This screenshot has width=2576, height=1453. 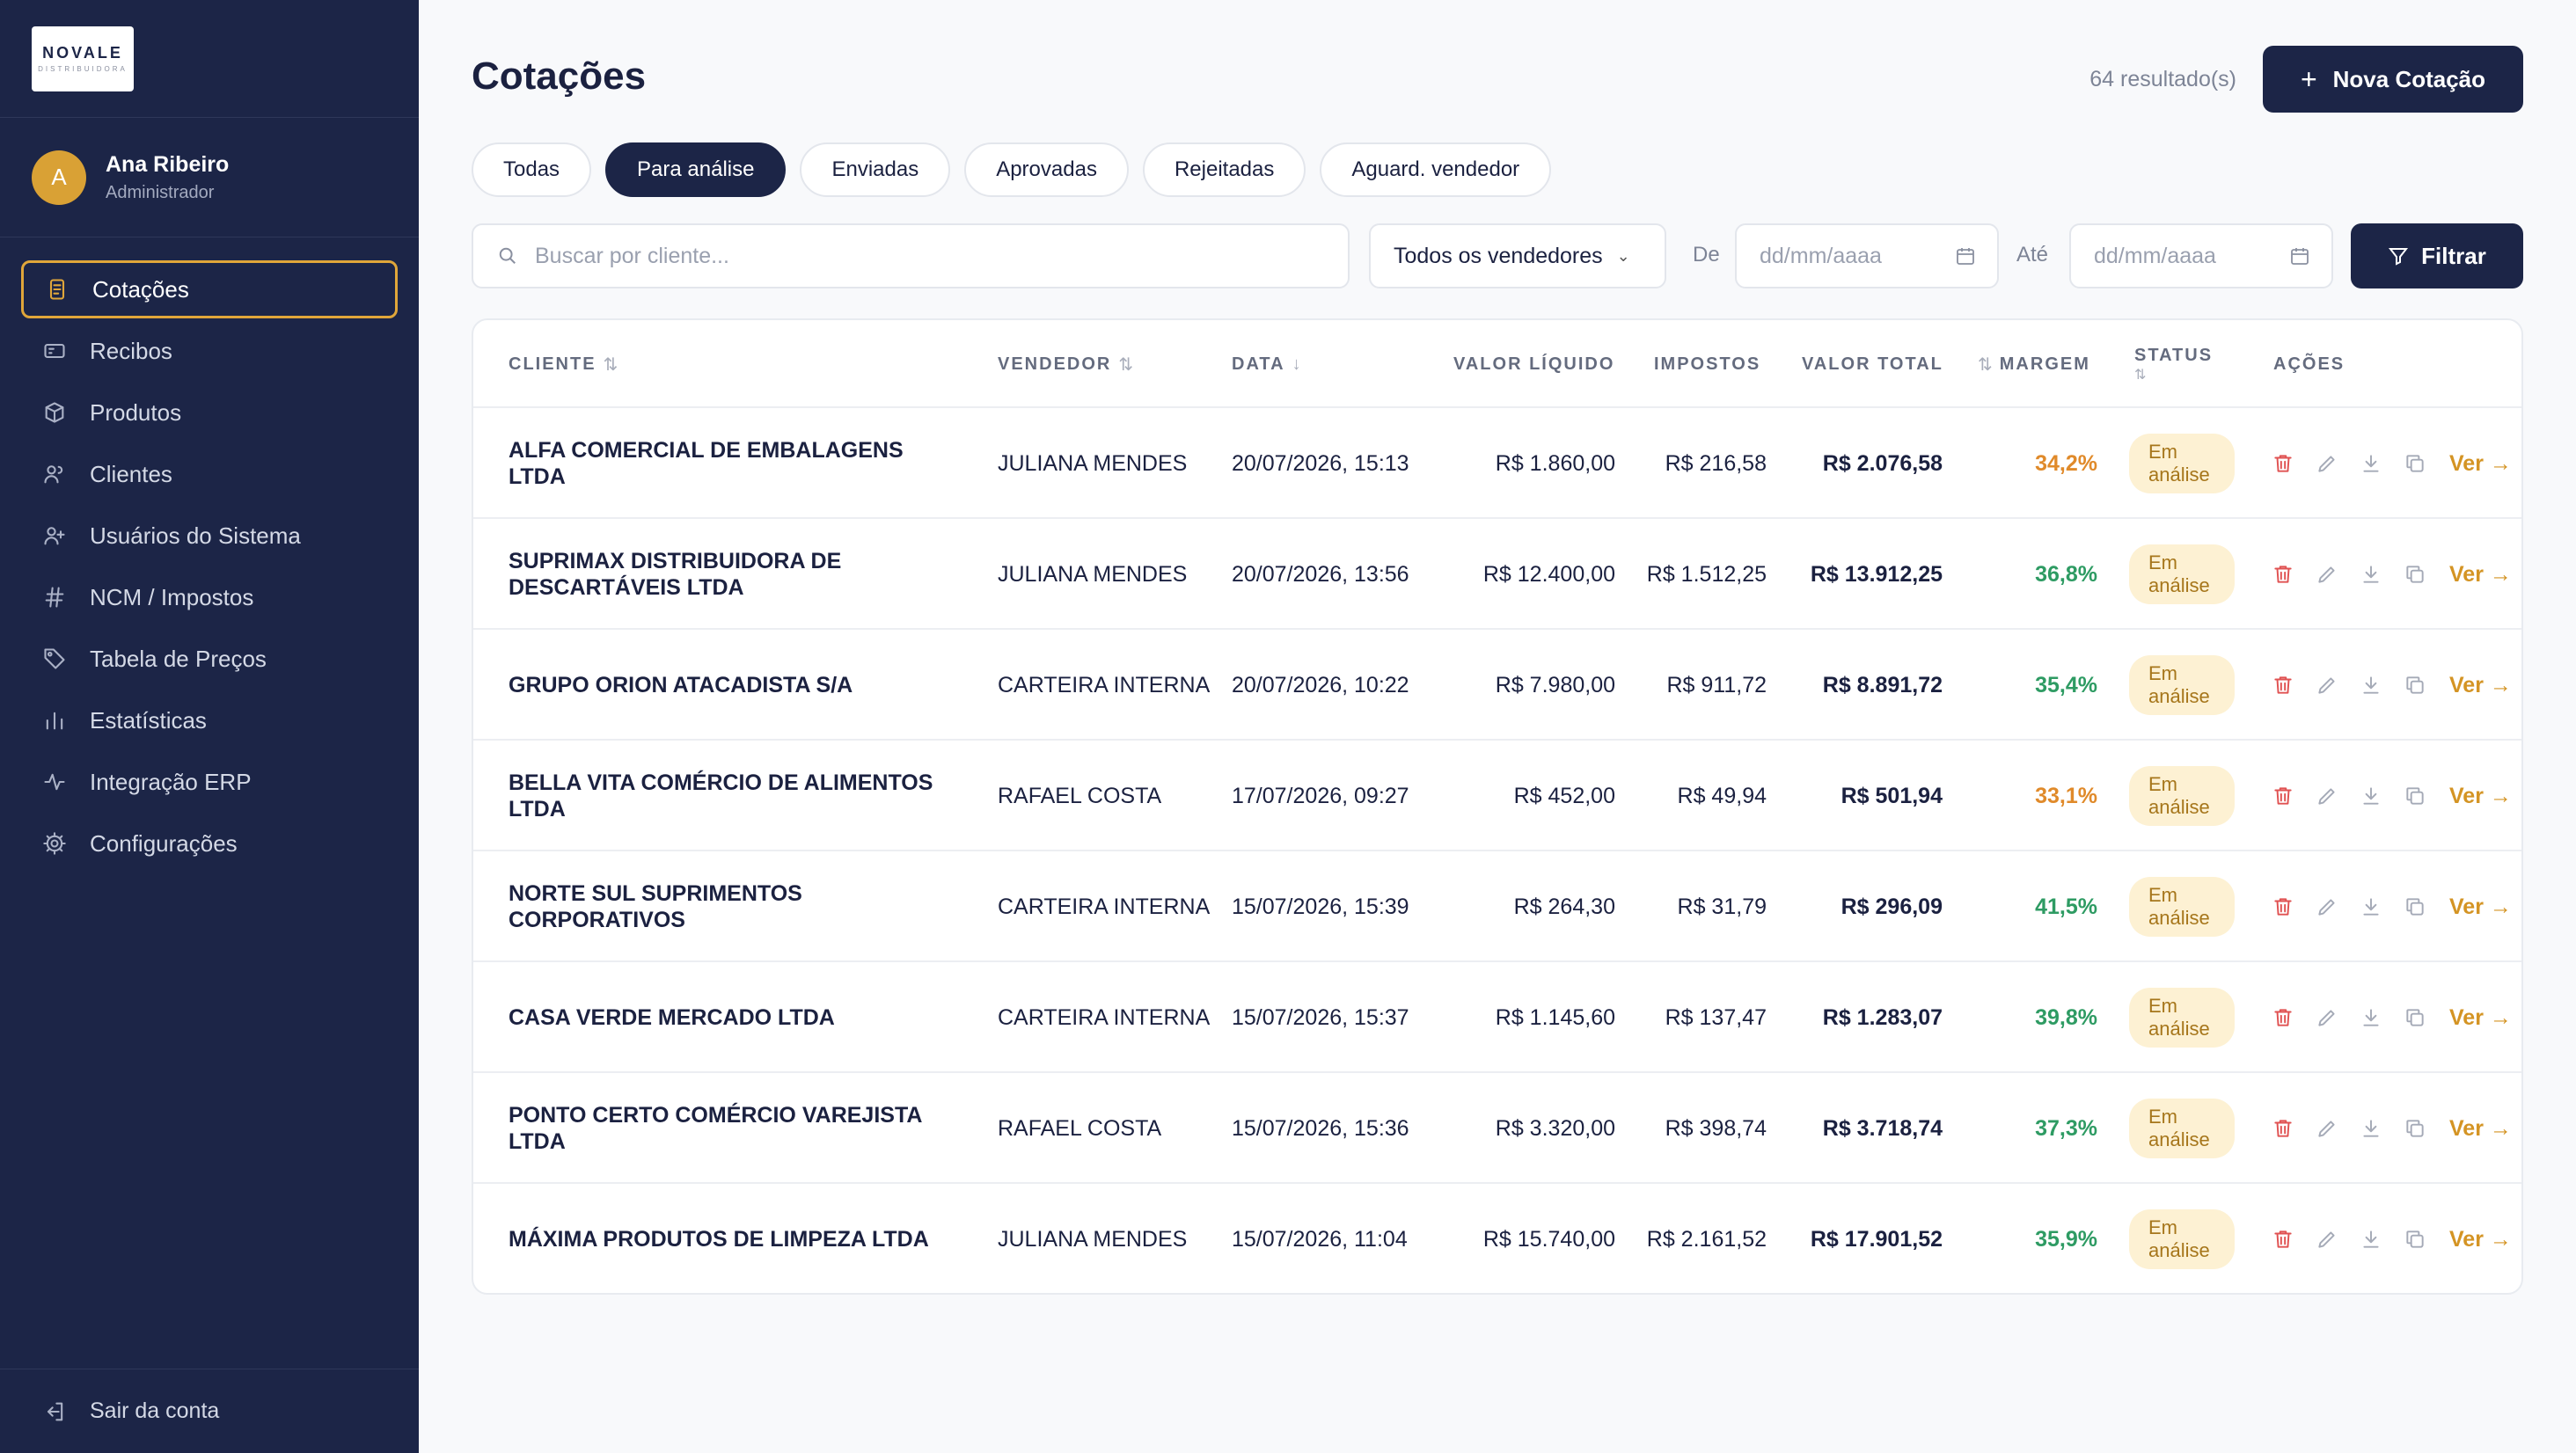 I want to click on new-quote-button: + Nova Cotação, so click(x=2393, y=79).